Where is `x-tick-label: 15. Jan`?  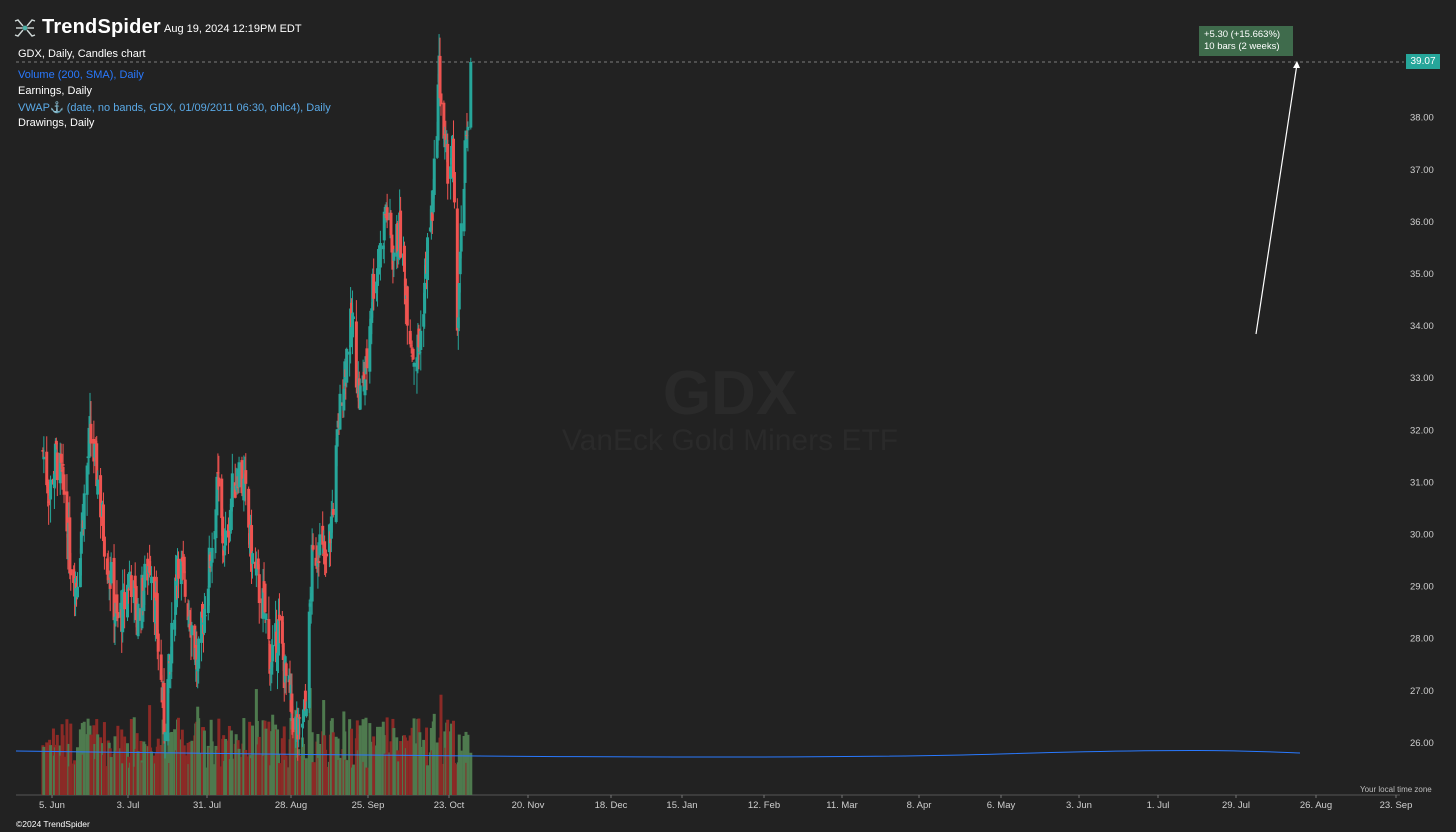 x-tick-label: 15. Jan is located at coordinates (681, 805).